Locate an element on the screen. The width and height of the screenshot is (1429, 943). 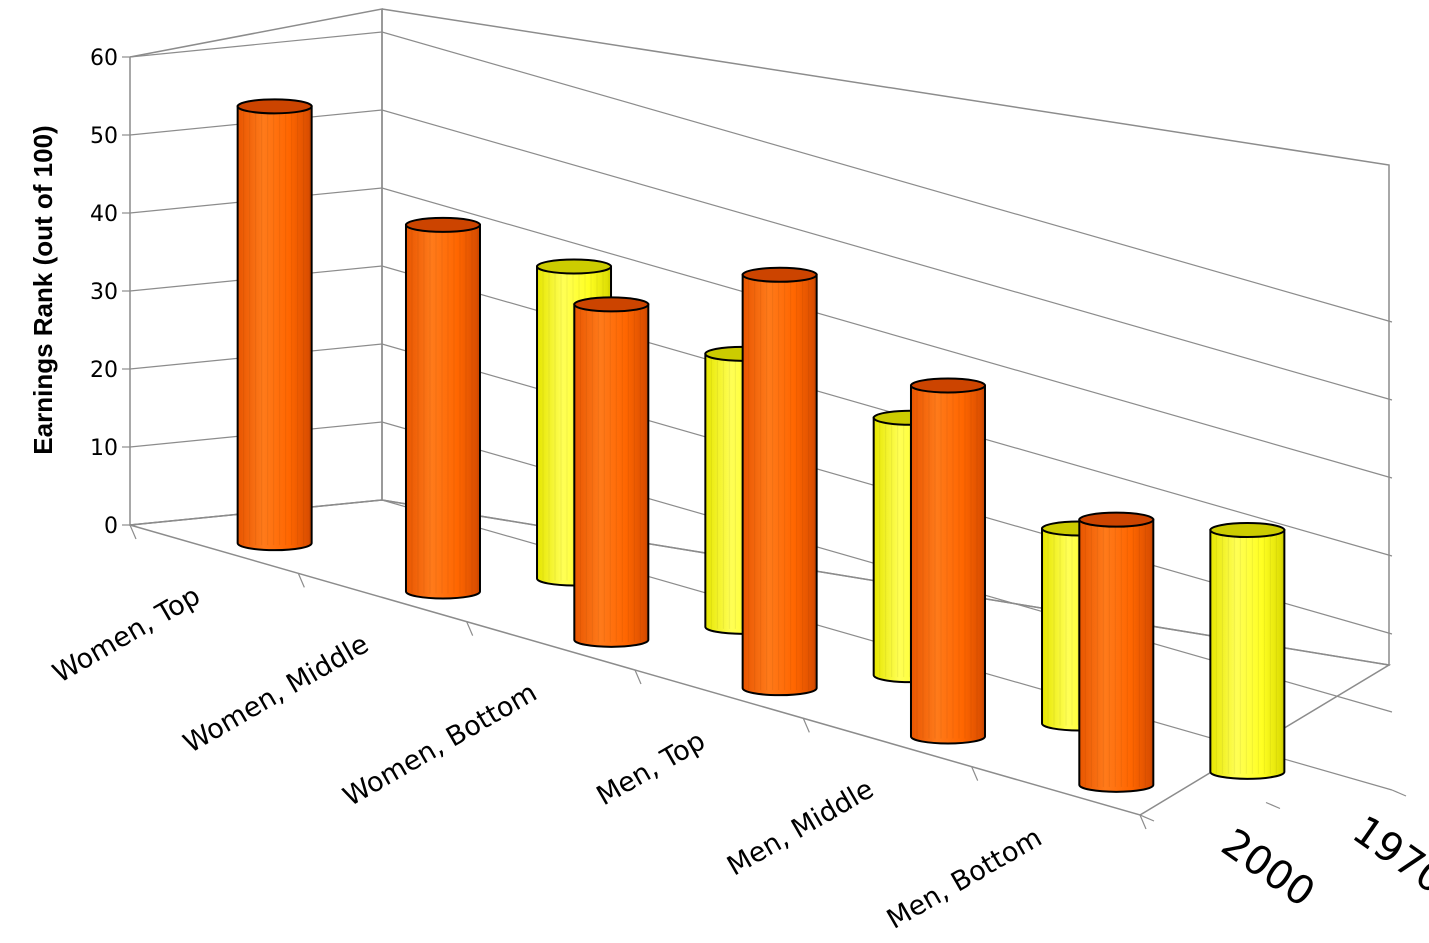
y-tick-label: 40 is located at coordinates (104, 214).